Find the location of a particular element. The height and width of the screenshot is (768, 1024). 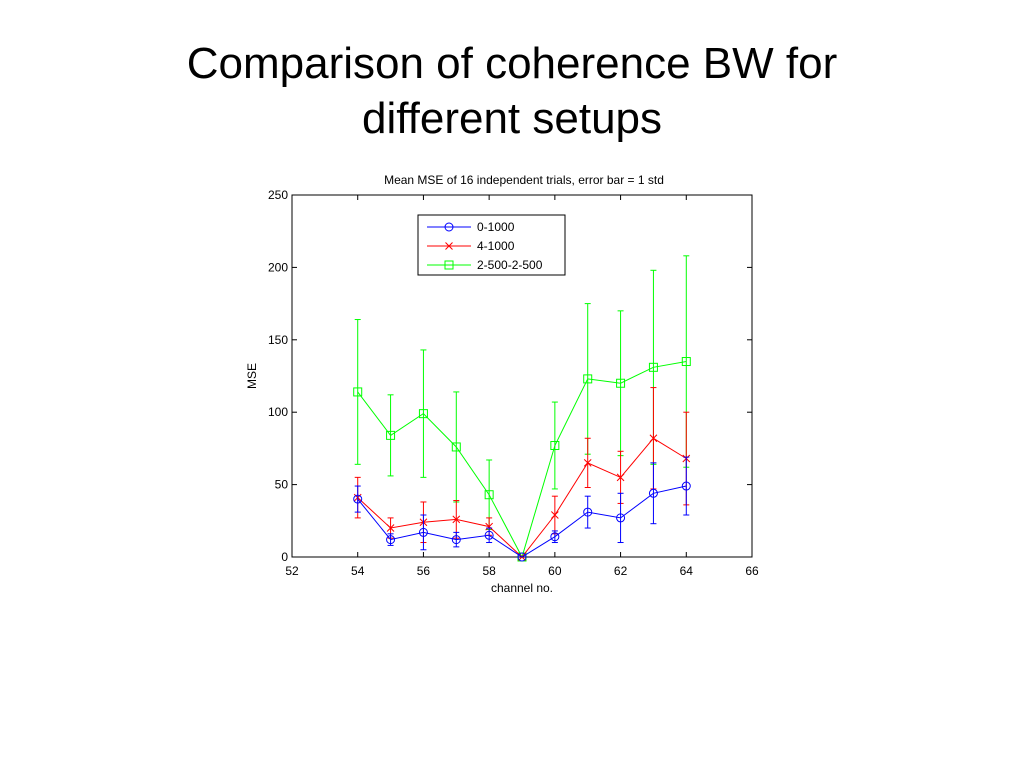

slide-title-line-2: different setups is located at coordinates (512, 118).